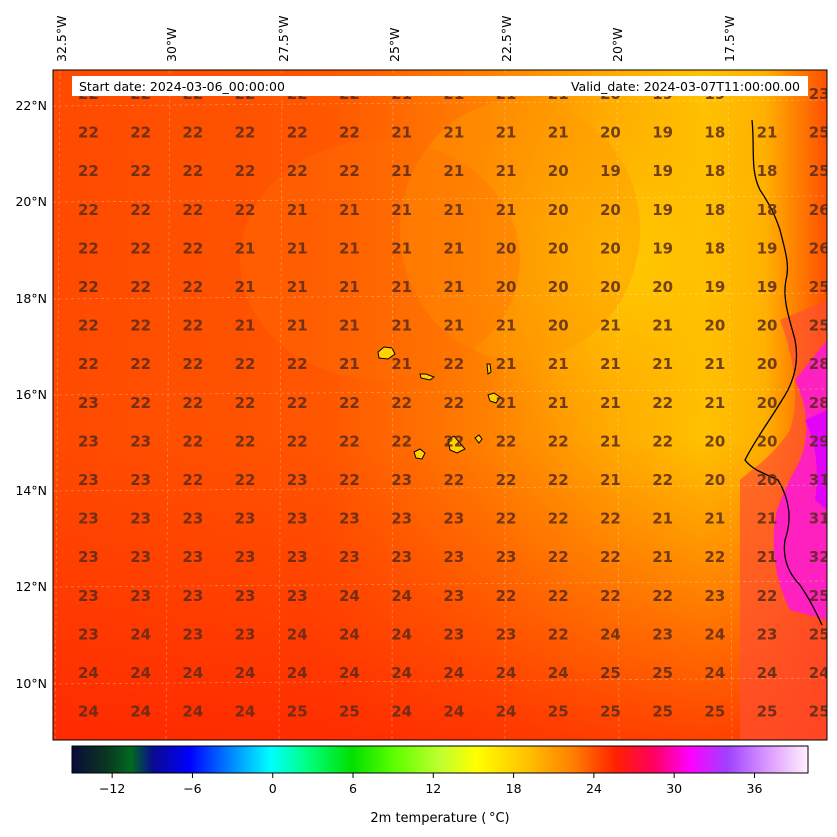 This screenshot has width=837, height=837. Describe the element at coordinates (685, 86) in the screenshot. I see `valid-date-label: Valid_date: 2024-03-07T11:00:00.00` at that location.